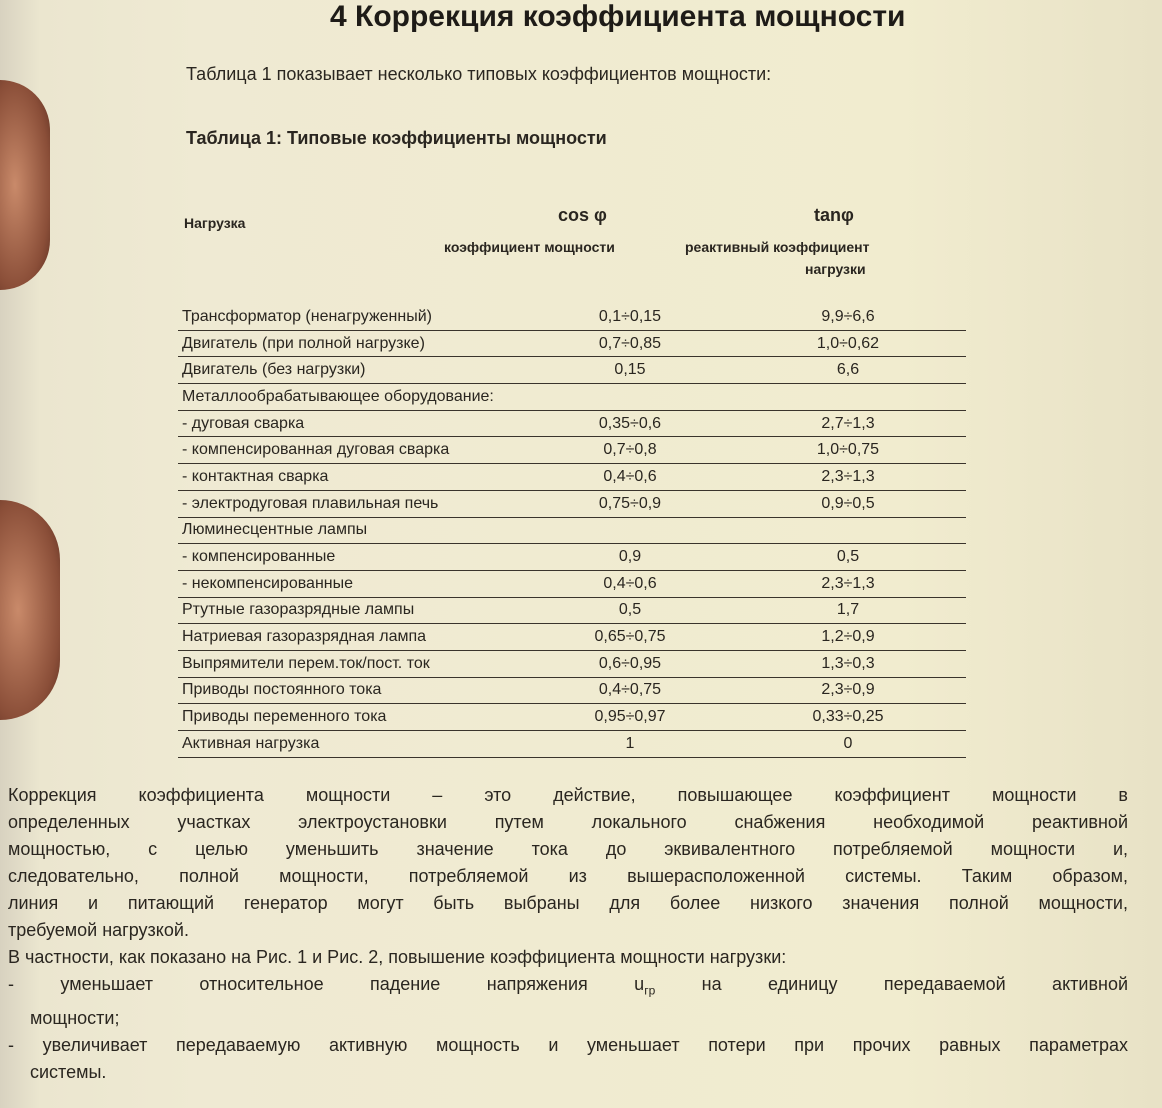 This screenshot has width=1162, height=1108. Describe the element at coordinates (354, 370) in the screenshot. I see `load-cell: Двигатель (без нагрузки)` at that location.